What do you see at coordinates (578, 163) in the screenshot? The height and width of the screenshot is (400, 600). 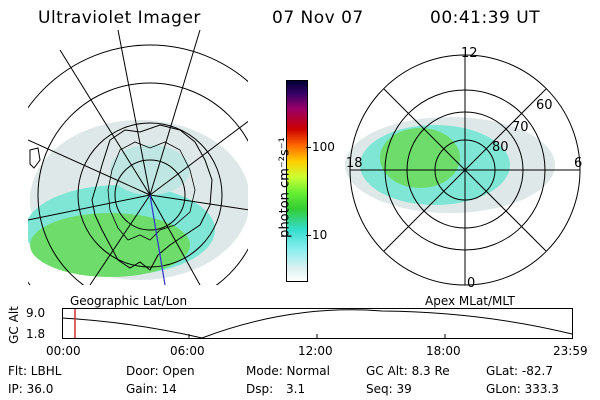 I see `mlt-label-6: 6` at bounding box center [578, 163].